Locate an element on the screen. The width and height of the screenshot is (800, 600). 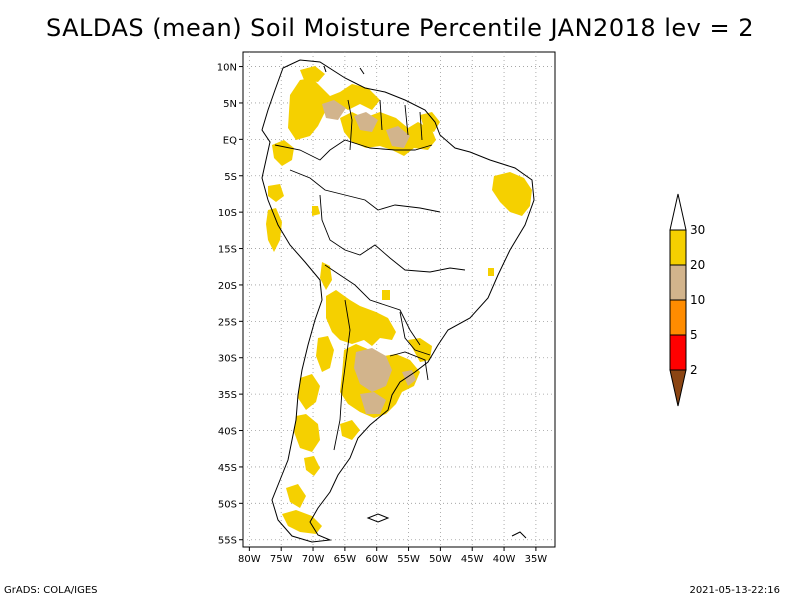
legend-label: 5 is located at coordinates (694, 335).